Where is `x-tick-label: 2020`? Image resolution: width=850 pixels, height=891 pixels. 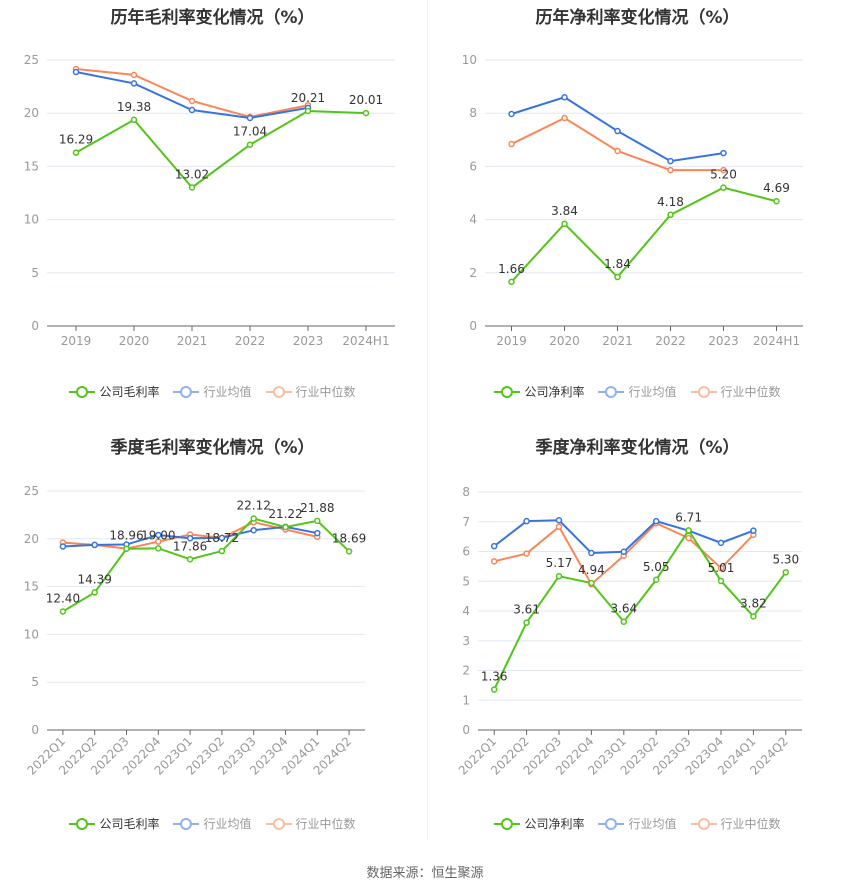 x-tick-label: 2020 is located at coordinates (134, 341).